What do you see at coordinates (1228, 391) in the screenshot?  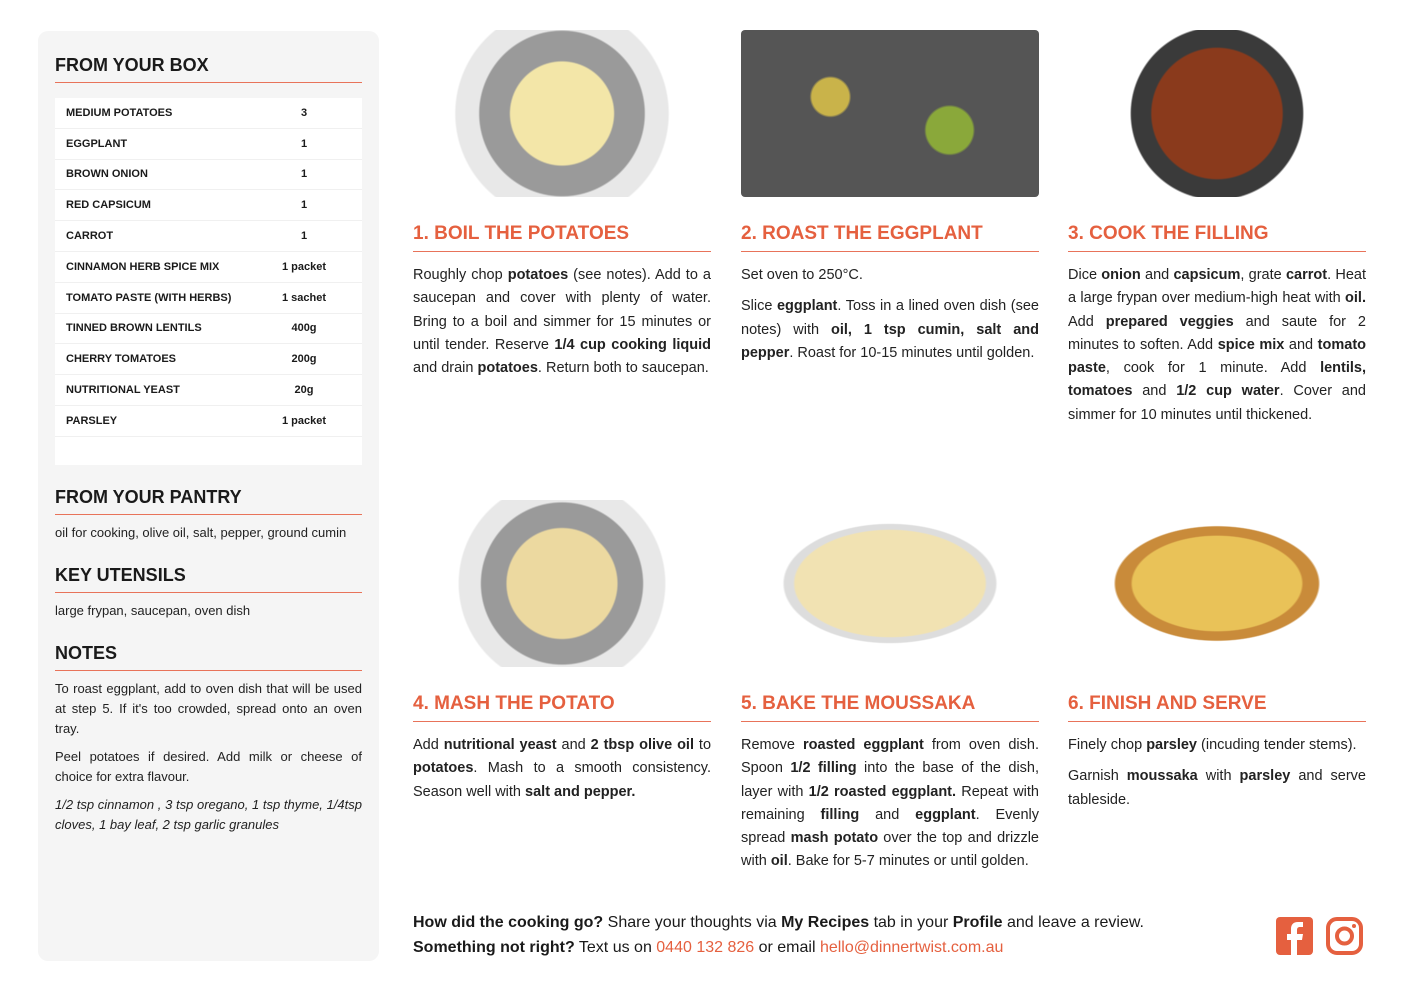 I see `ingredient-highlight: 1/2 cup water` at bounding box center [1228, 391].